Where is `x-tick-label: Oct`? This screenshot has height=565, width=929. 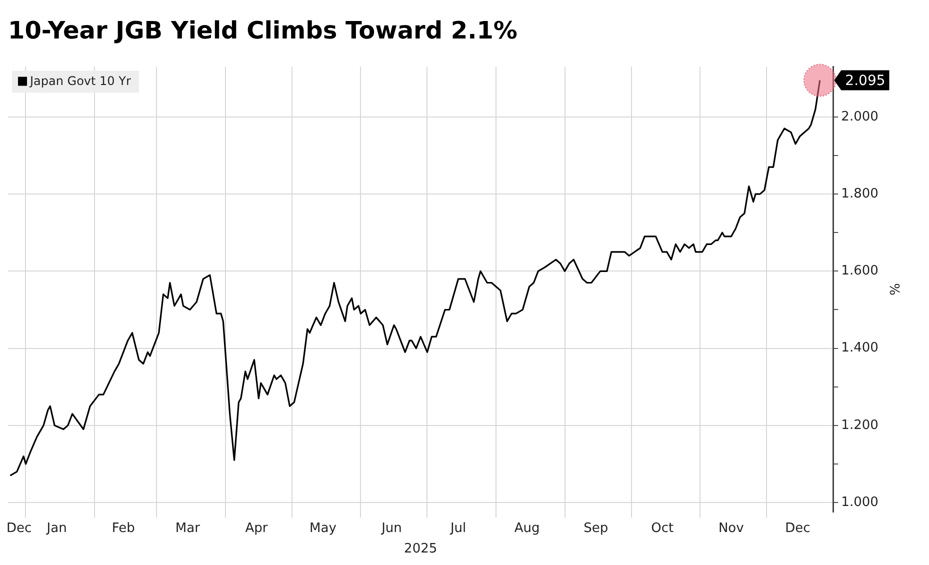
x-tick-label: Oct is located at coordinates (662, 528).